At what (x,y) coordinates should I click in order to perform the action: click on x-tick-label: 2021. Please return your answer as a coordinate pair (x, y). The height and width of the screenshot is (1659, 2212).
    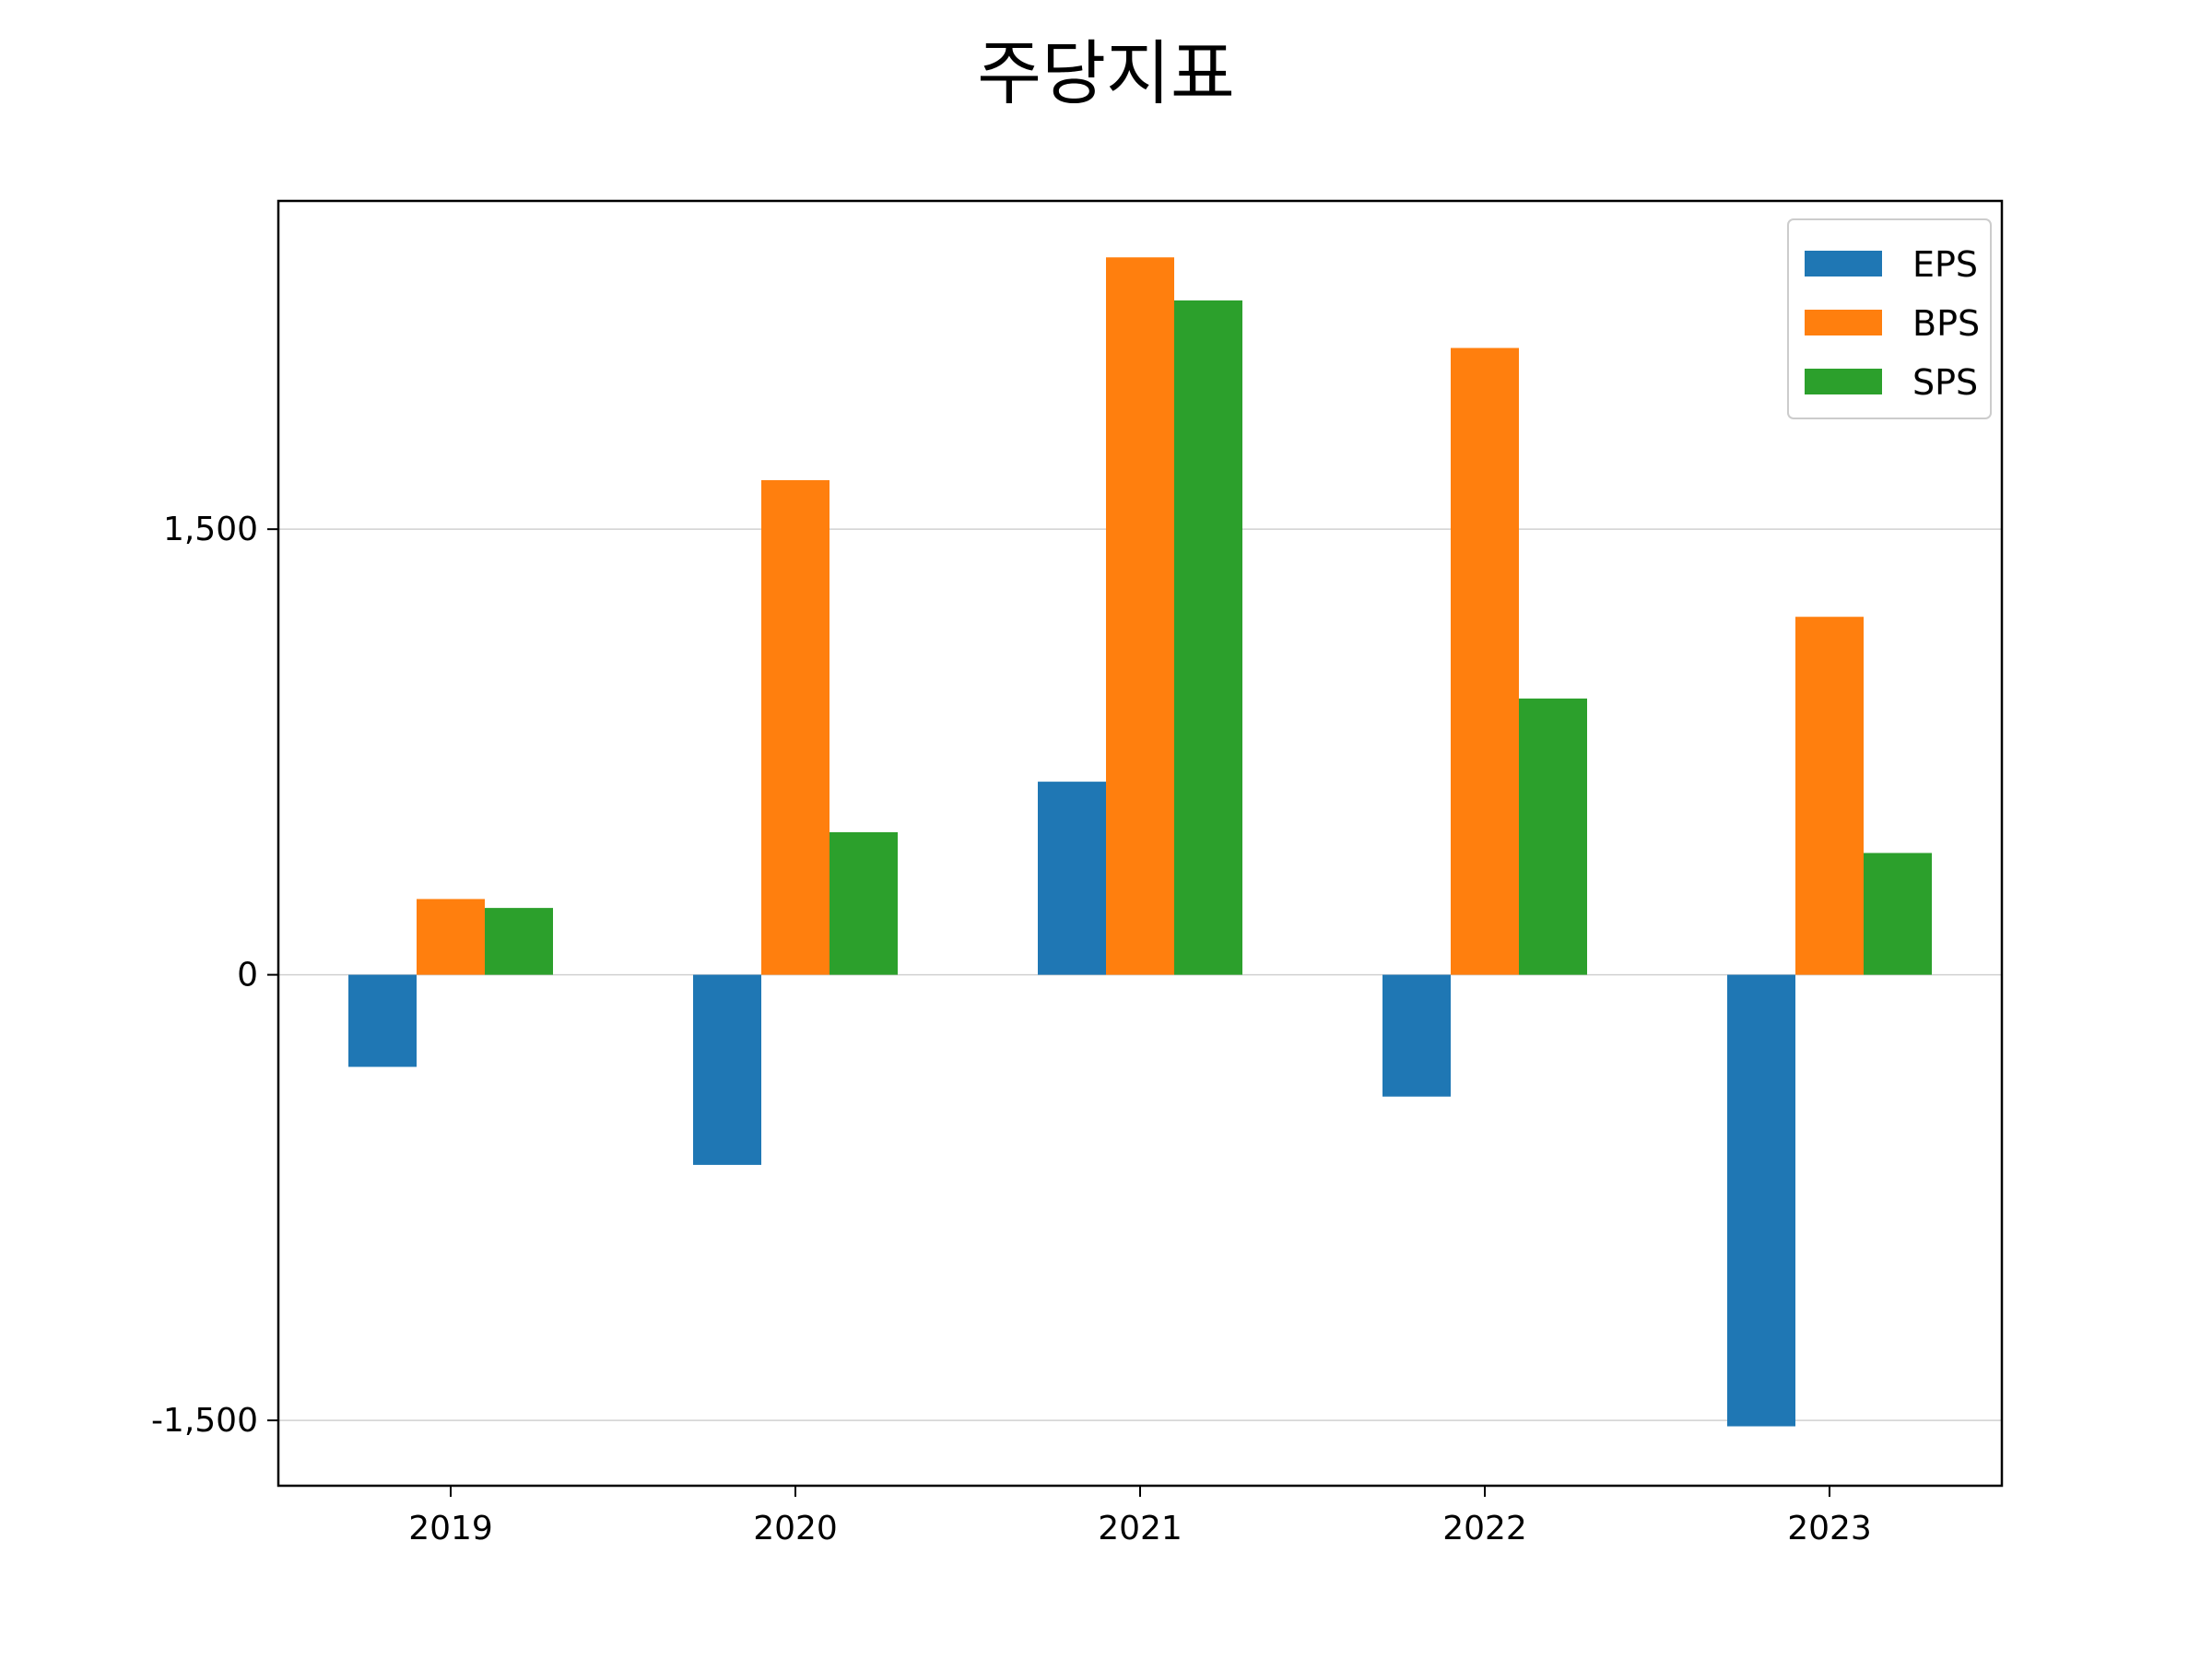
    Looking at the image, I should click on (1140, 1528).